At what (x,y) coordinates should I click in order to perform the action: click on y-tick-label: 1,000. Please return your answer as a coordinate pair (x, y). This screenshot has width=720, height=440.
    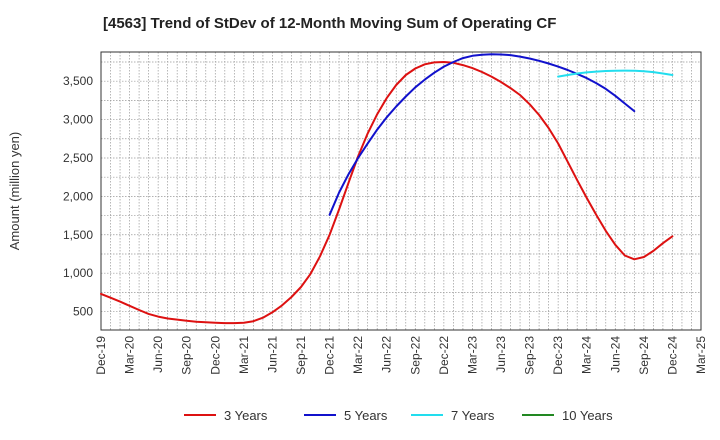
    Looking at the image, I should click on (78, 273).